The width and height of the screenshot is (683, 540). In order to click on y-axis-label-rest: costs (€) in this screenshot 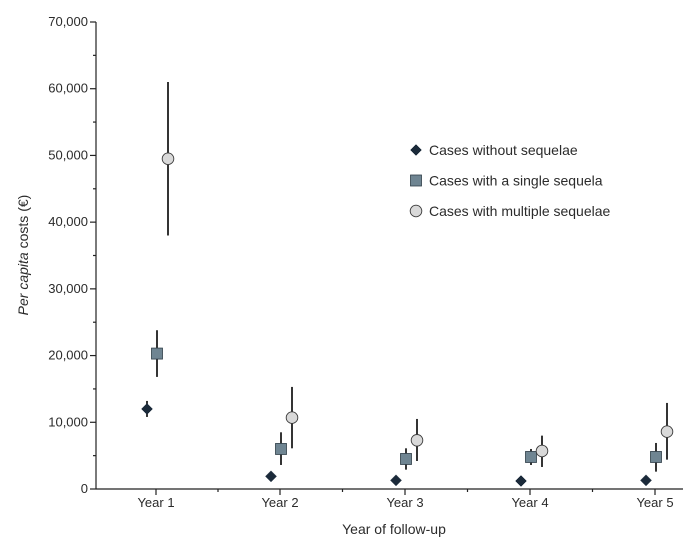, I will do `click(23, 224)`.